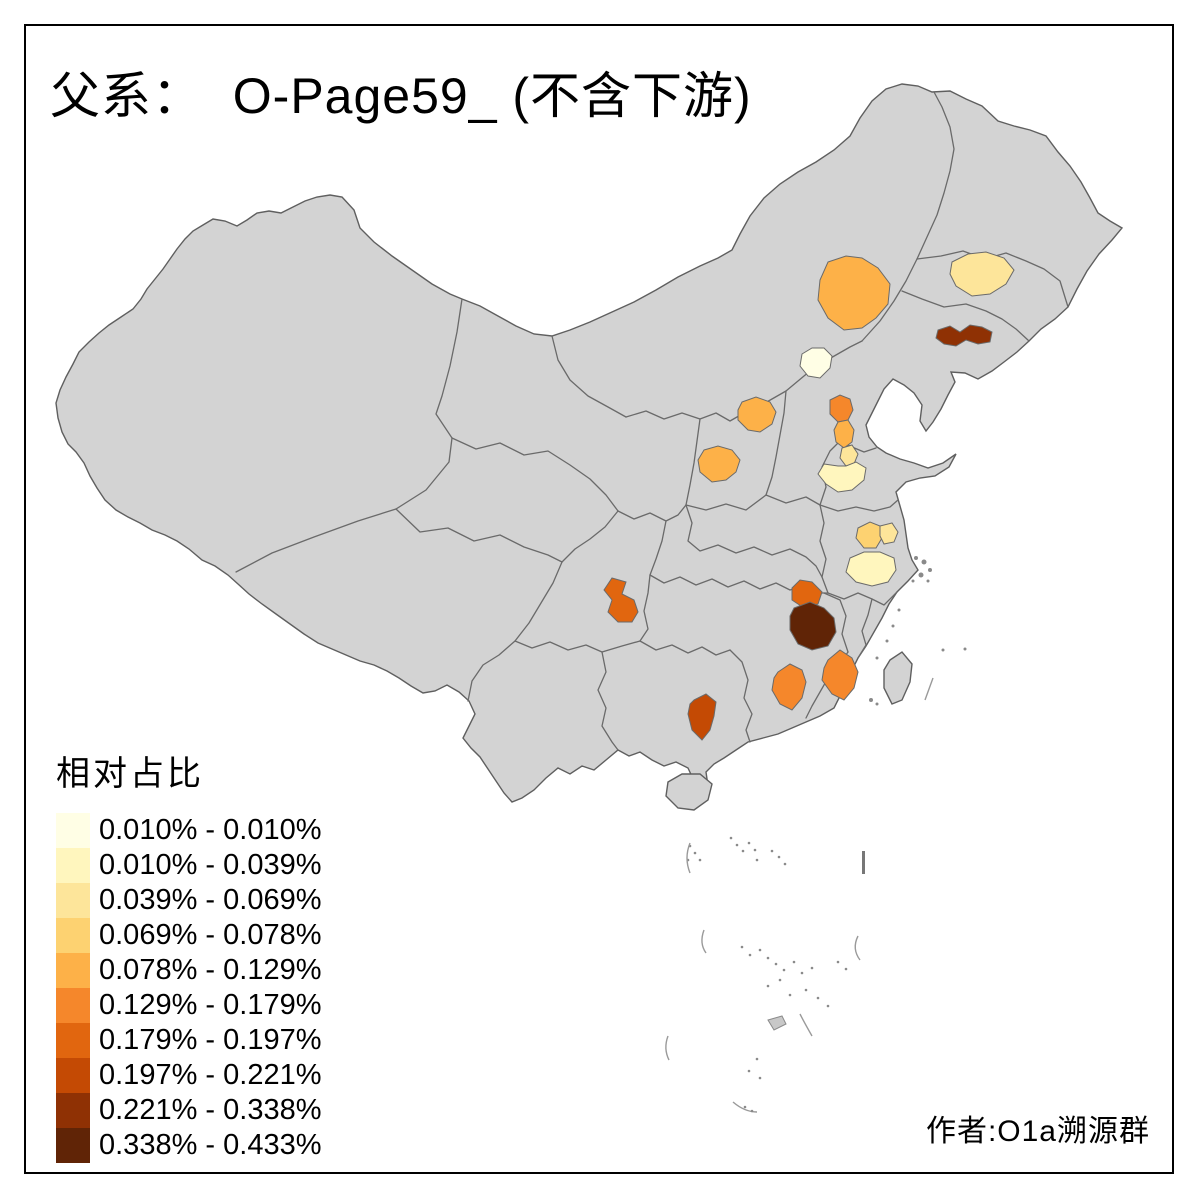  What do you see at coordinates (869, 535) in the screenshot?
I see `region-jiangsu-north-west` at bounding box center [869, 535].